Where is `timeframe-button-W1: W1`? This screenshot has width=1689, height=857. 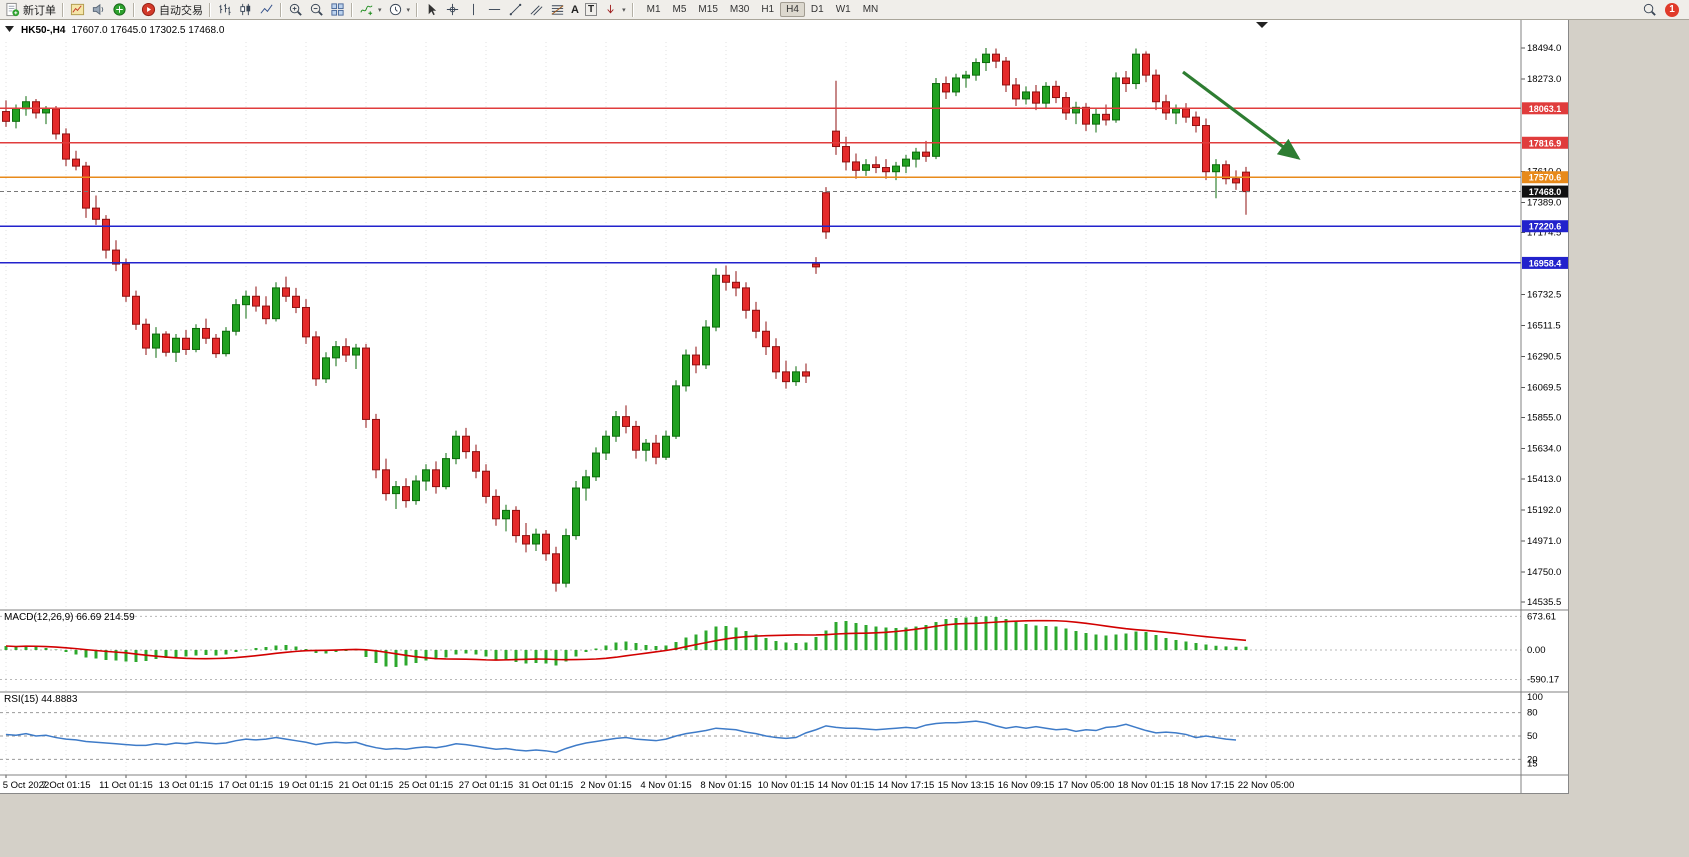
timeframe-button-W1: W1 is located at coordinates (843, 9).